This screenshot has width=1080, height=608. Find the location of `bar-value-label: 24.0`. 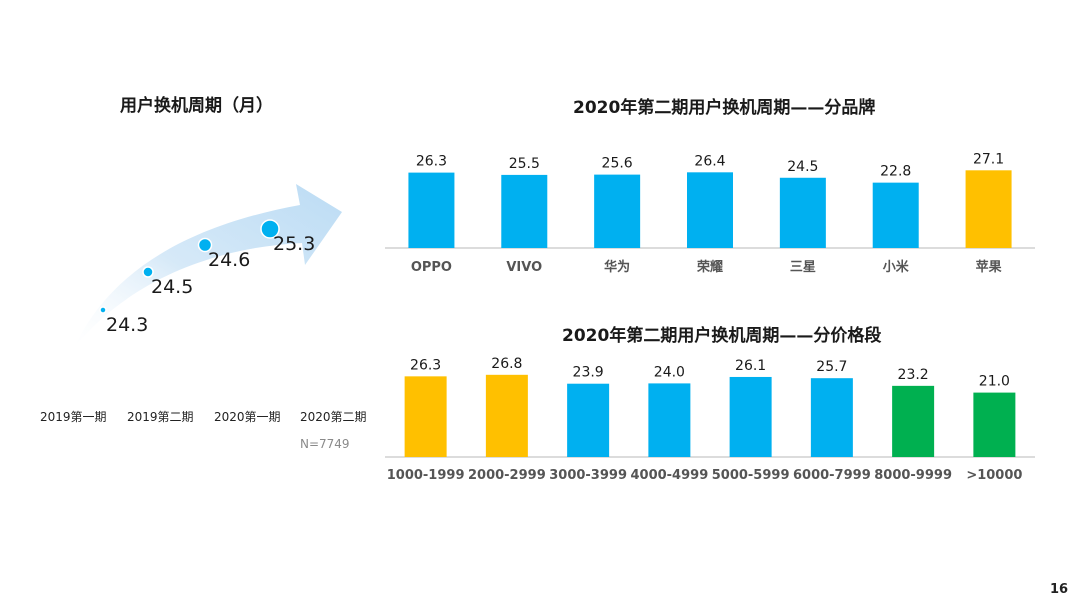

bar-value-label: 24.0 is located at coordinates (669, 372).